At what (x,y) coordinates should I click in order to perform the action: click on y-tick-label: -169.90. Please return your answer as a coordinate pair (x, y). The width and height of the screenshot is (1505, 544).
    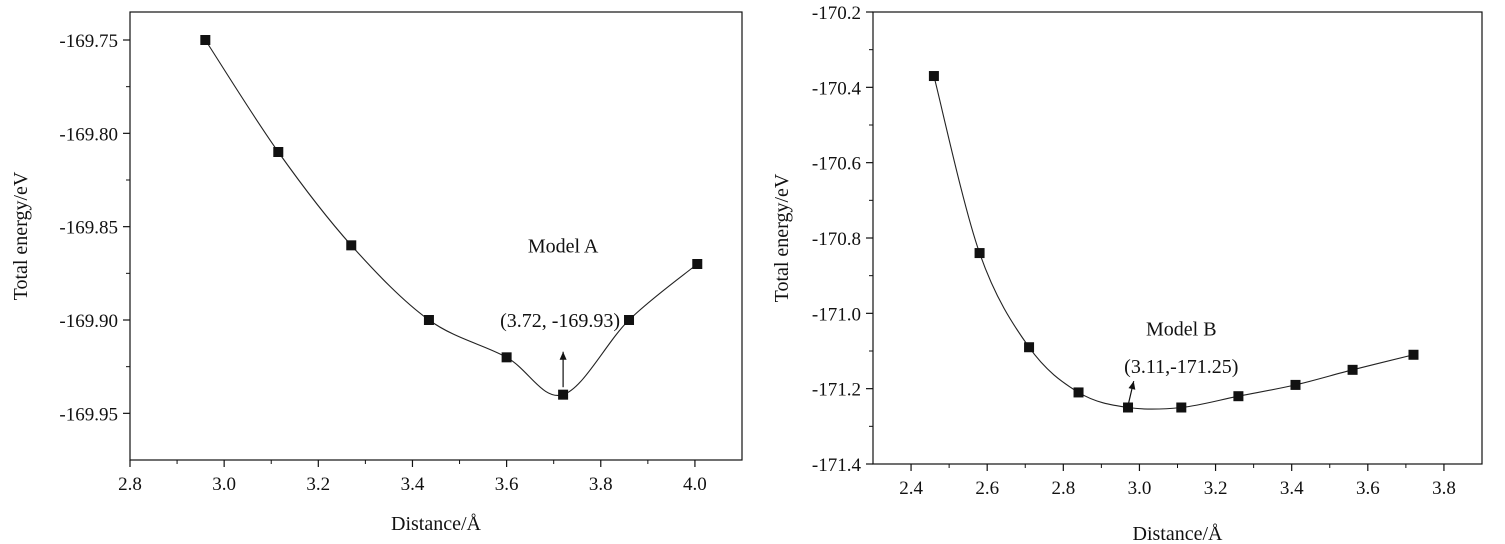
    Looking at the image, I should click on (88, 321).